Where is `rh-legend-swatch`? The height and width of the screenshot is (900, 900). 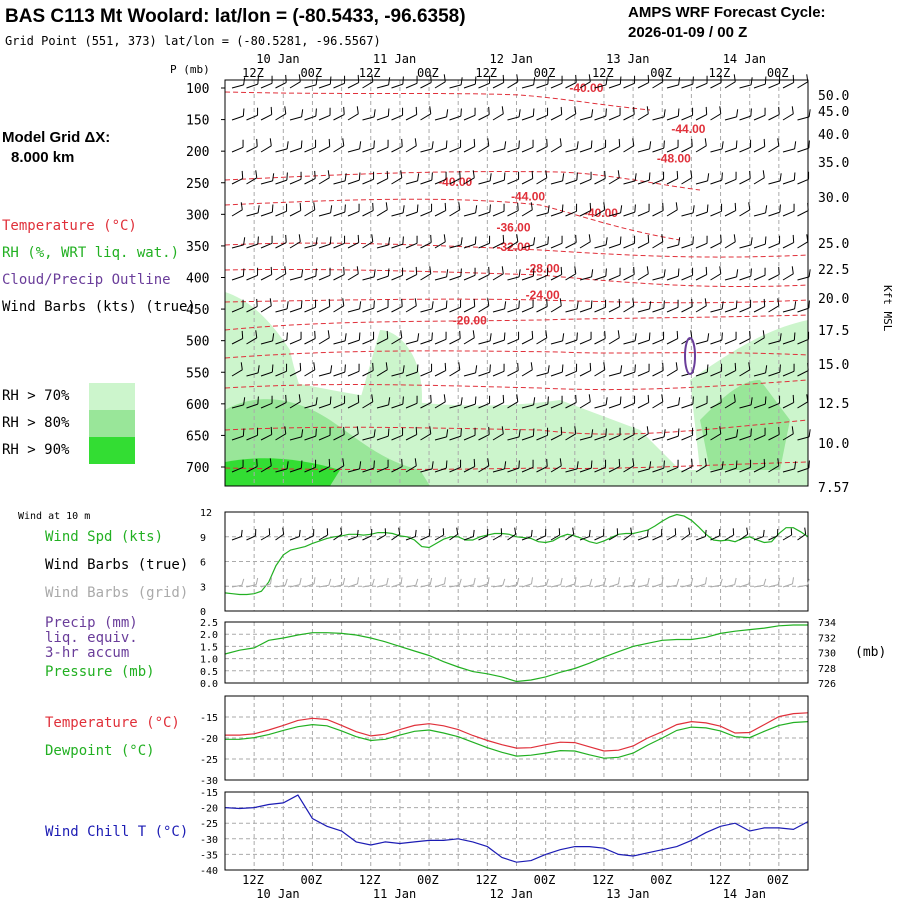
rh-legend-swatch is located at coordinates (112, 450).